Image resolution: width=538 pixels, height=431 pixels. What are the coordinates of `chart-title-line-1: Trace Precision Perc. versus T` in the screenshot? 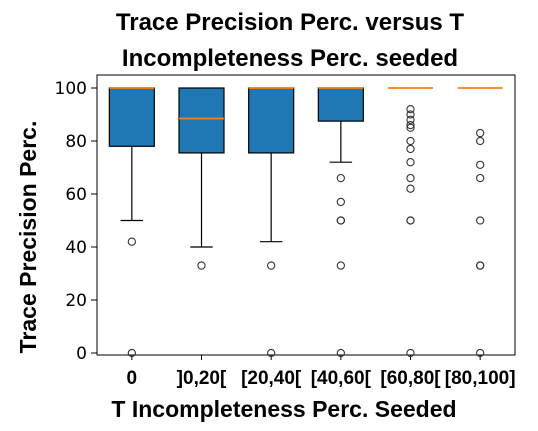 It's located at (290, 22).